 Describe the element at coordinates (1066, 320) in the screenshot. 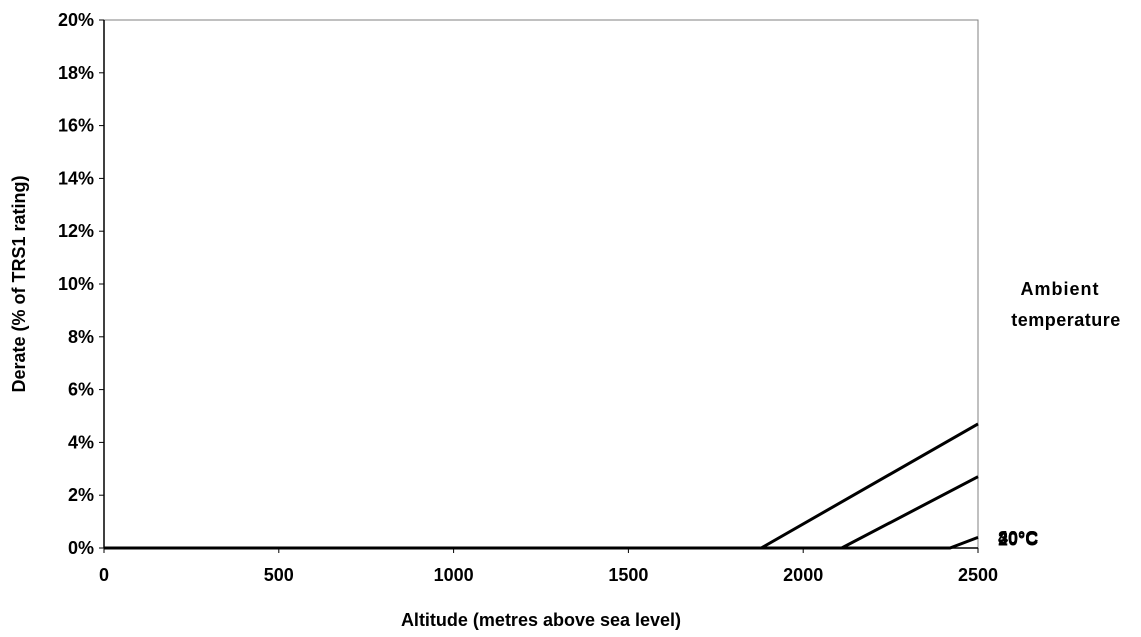

I see `legend-title-line-2: temperature` at that location.